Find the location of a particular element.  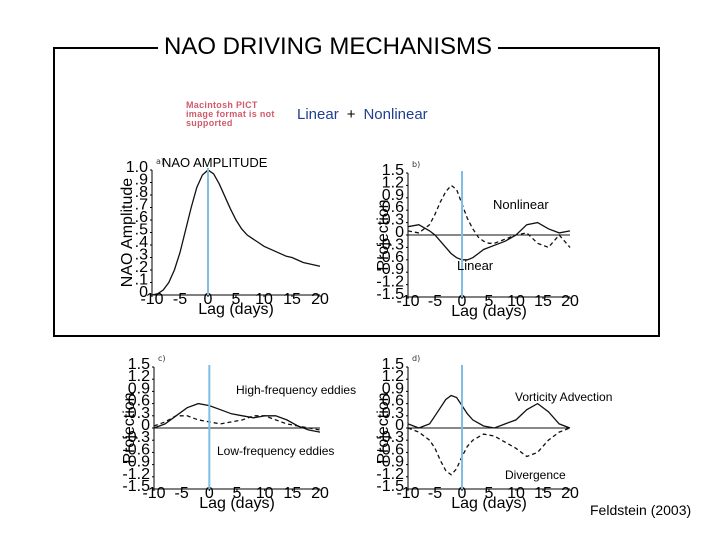

equation-linear: Linear is located at coordinates (318, 114).